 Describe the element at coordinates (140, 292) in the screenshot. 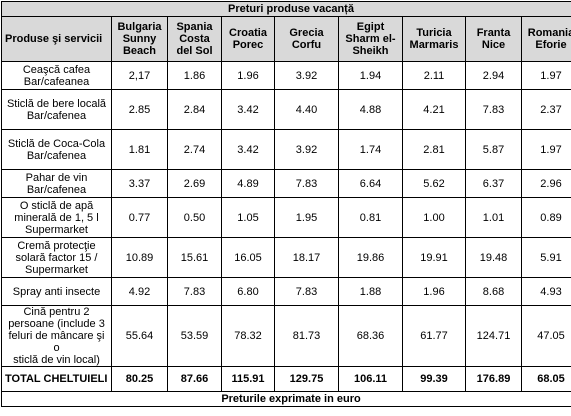

I see `price-cell: 4.92` at that location.